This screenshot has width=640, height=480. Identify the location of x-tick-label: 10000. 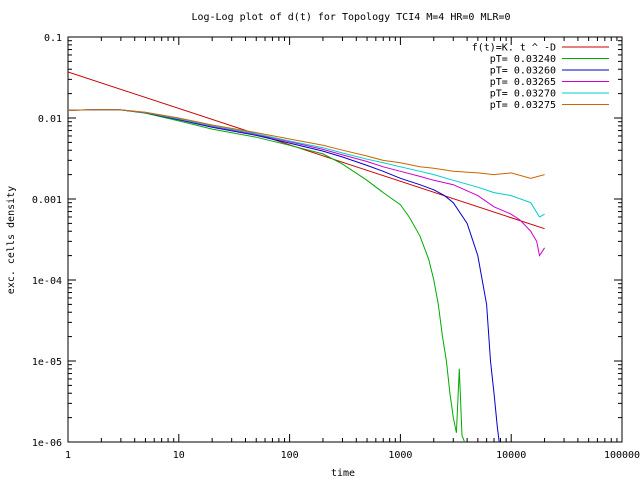
(511, 455).